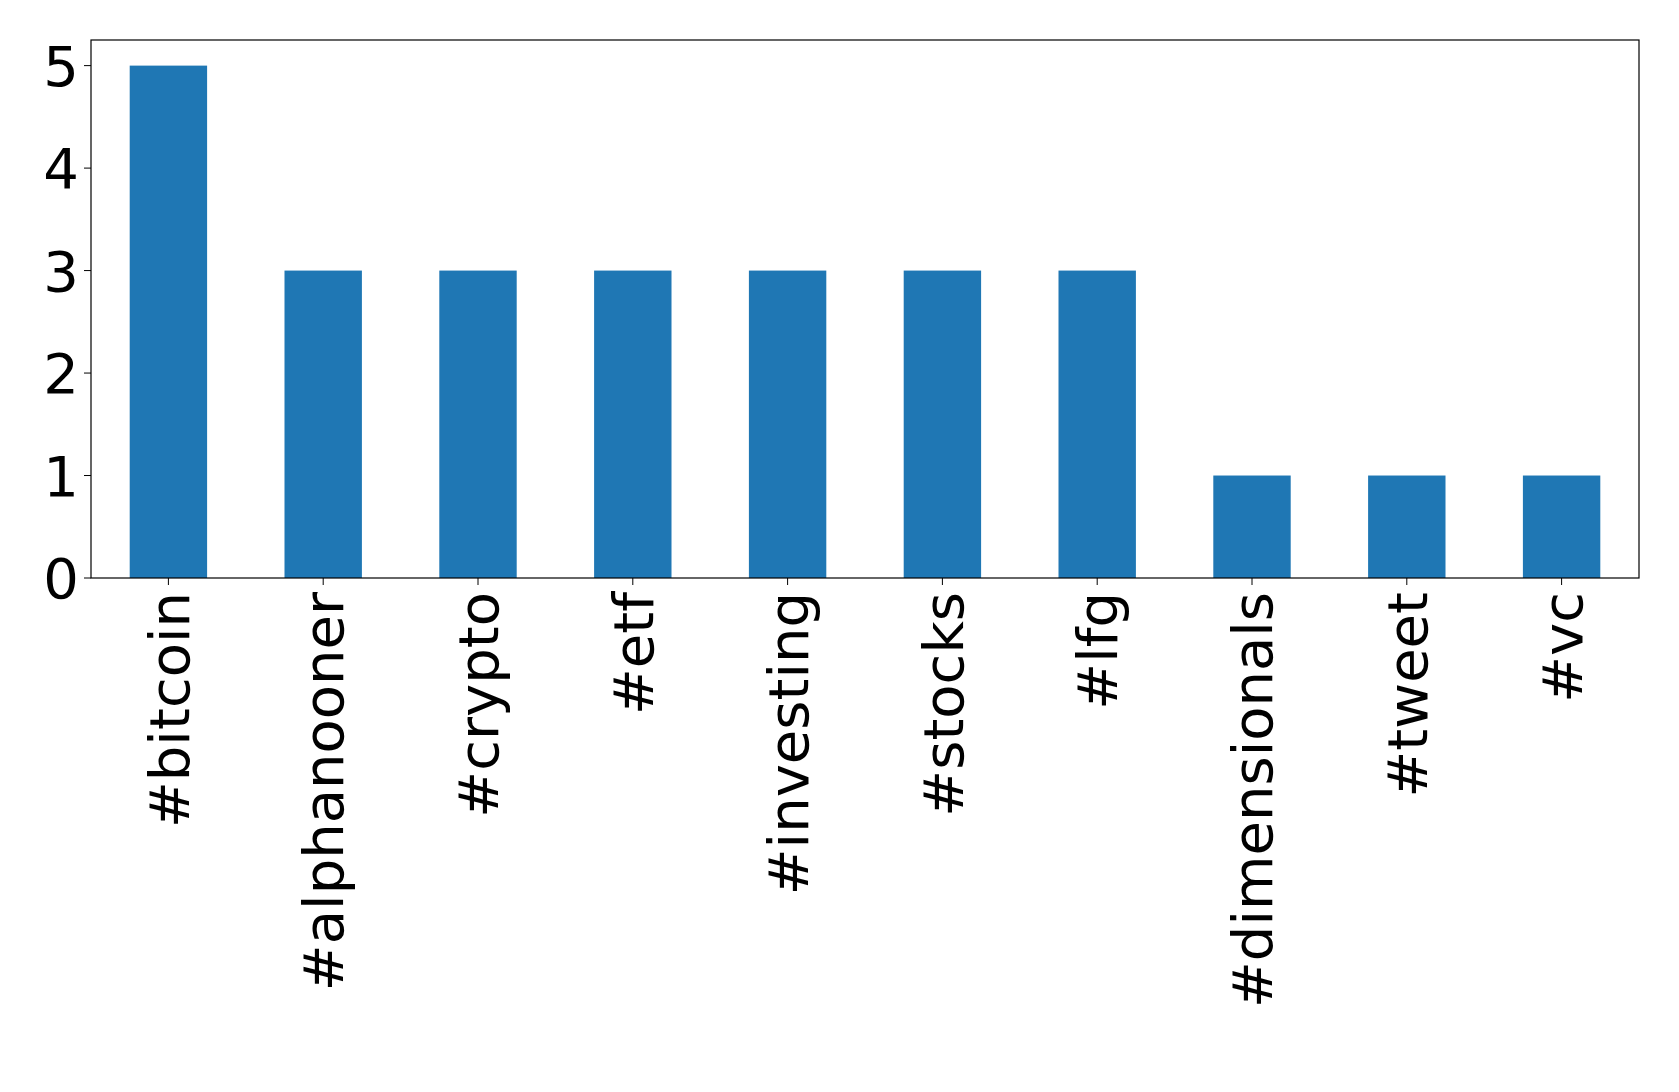 This screenshot has width=1679, height=1092. I want to click on y-tick-label: 5, so click(61, 66).